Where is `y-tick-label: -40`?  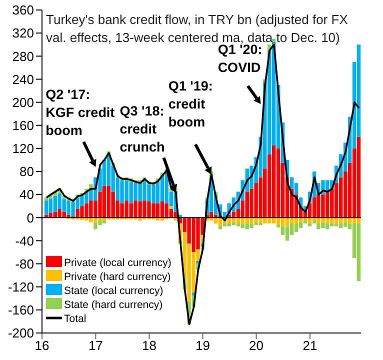 y-tick-label: -40 is located at coordinates (24, 240).